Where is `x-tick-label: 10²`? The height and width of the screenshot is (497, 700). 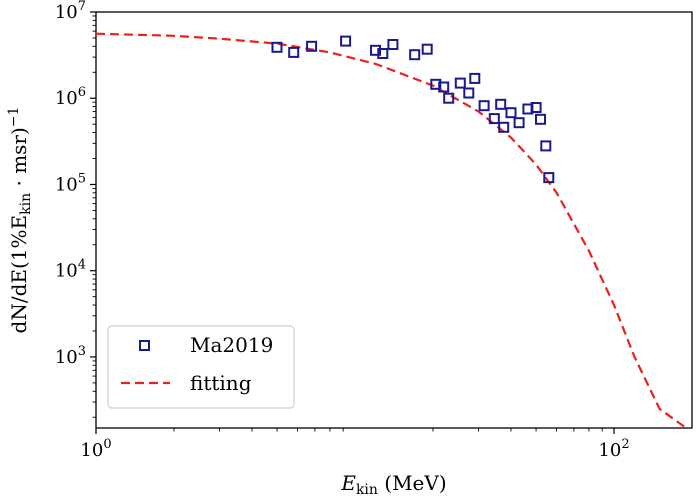 x-tick-label: 10² is located at coordinates (613, 449).